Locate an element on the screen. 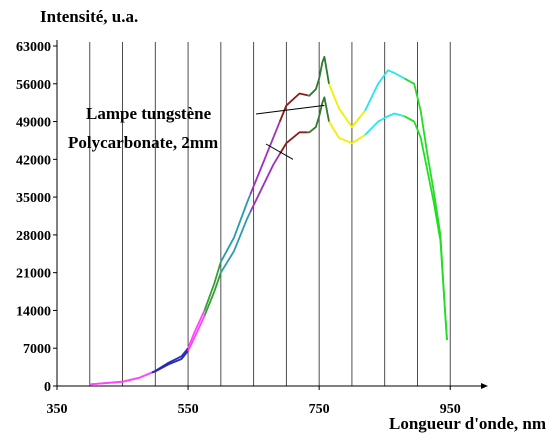  x-tick-label: 550 is located at coordinates (188, 409).